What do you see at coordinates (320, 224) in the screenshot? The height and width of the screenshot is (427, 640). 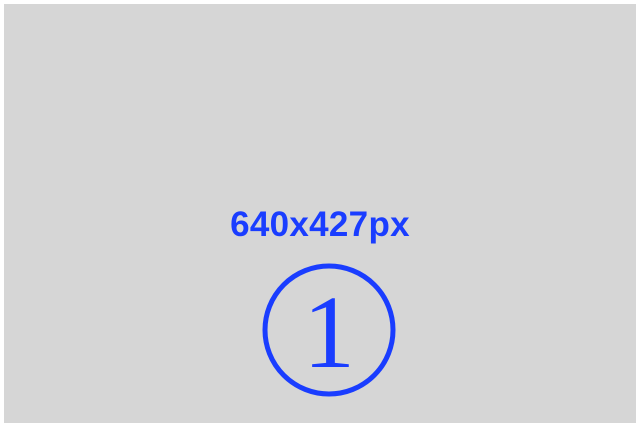 I see `dimensions-label: 640x427px` at bounding box center [320, 224].